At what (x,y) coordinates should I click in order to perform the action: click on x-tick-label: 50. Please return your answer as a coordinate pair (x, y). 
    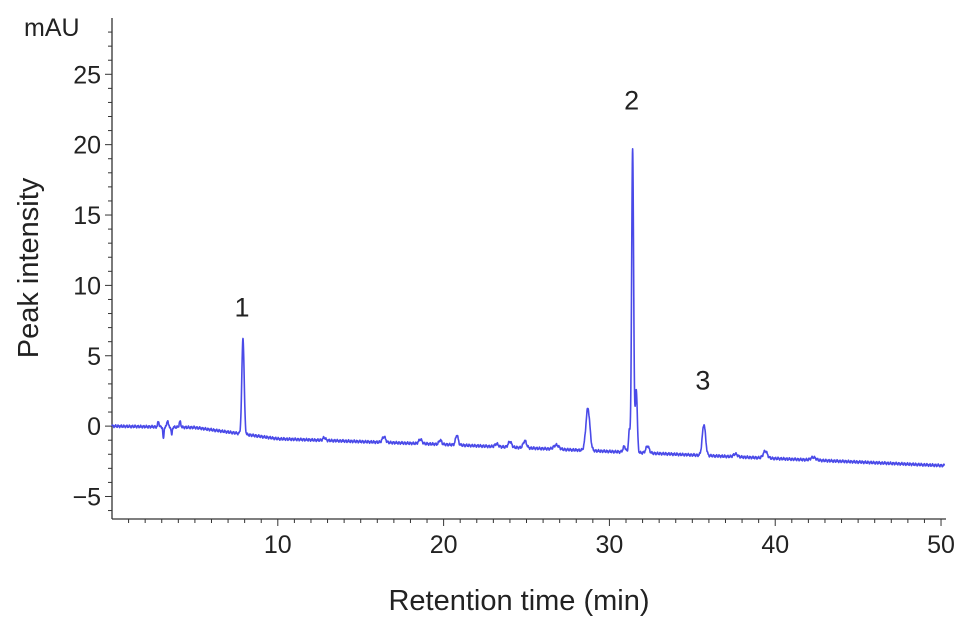
    Looking at the image, I should click on (941, 545).